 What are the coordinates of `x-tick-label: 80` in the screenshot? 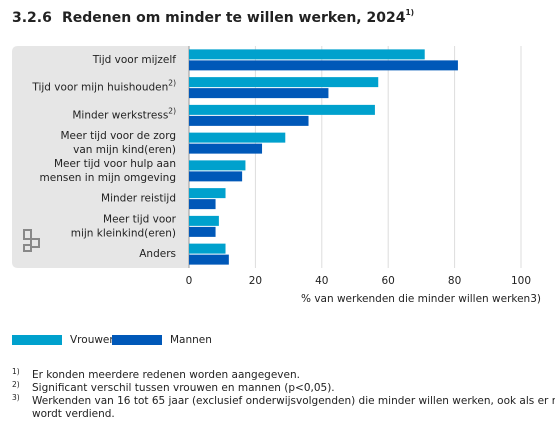 It's located at (454, 281).